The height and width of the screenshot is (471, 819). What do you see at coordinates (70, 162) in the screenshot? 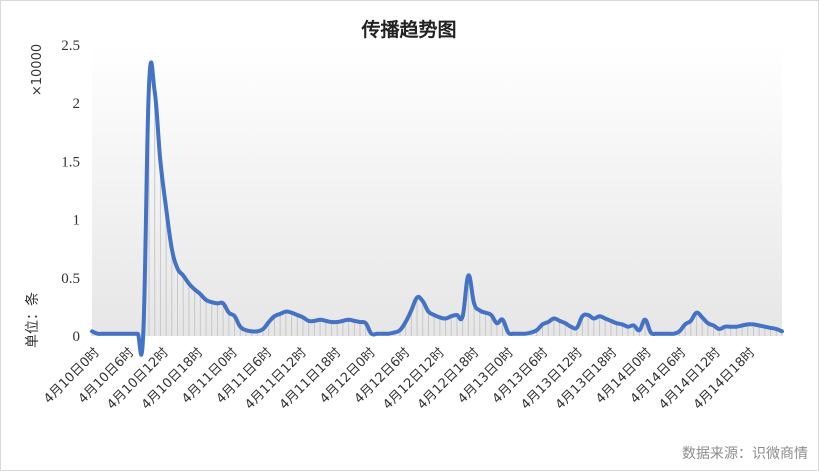
I see `y-tick-label: 1.5` at bounding box center [70, 162].